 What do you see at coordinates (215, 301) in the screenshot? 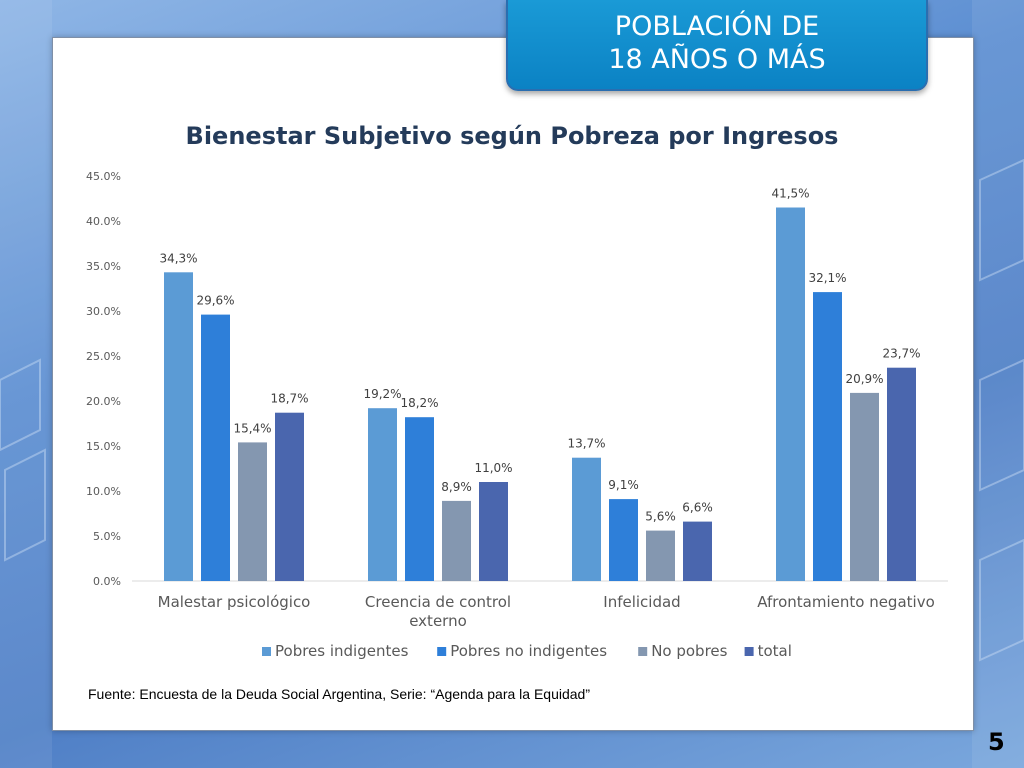
I see `data-label: 29,6%` at bounding box center [215, 301].